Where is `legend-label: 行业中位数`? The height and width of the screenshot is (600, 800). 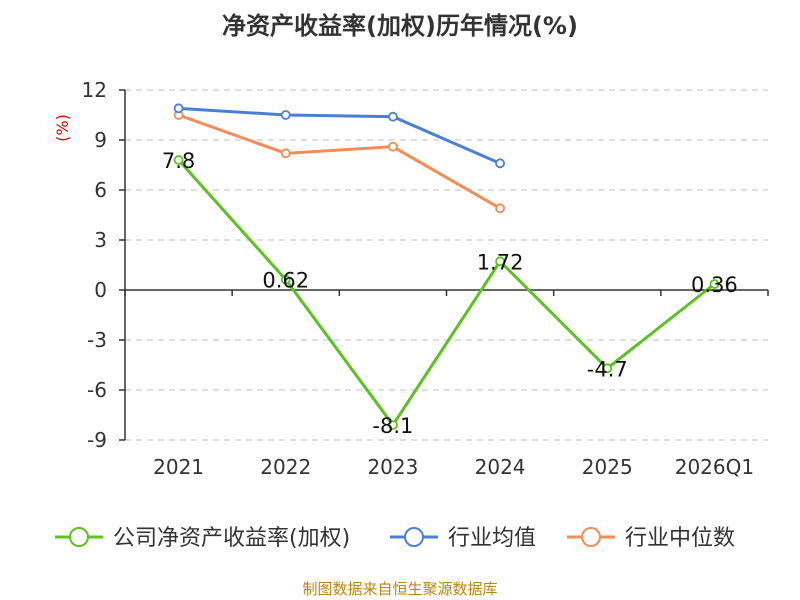
legend-label: 行业中位数 is located at coordinates (680, 538).